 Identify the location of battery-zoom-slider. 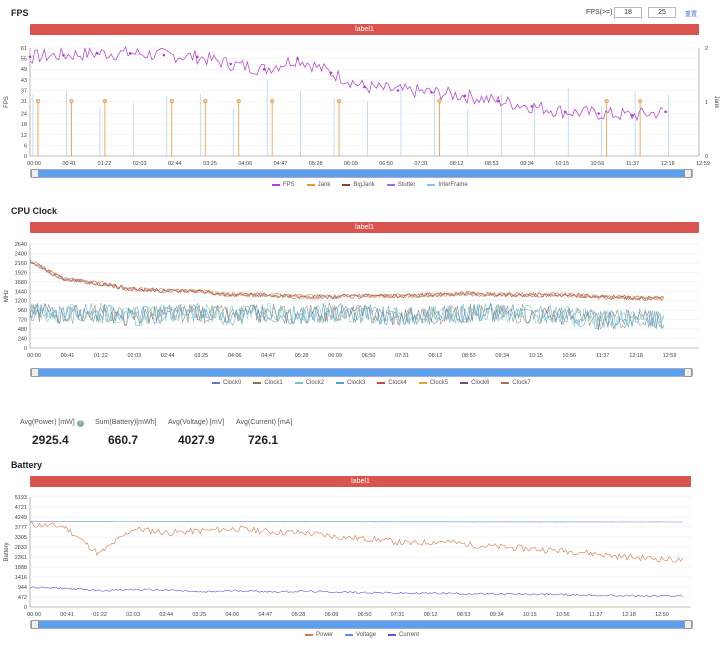
(361, 624).